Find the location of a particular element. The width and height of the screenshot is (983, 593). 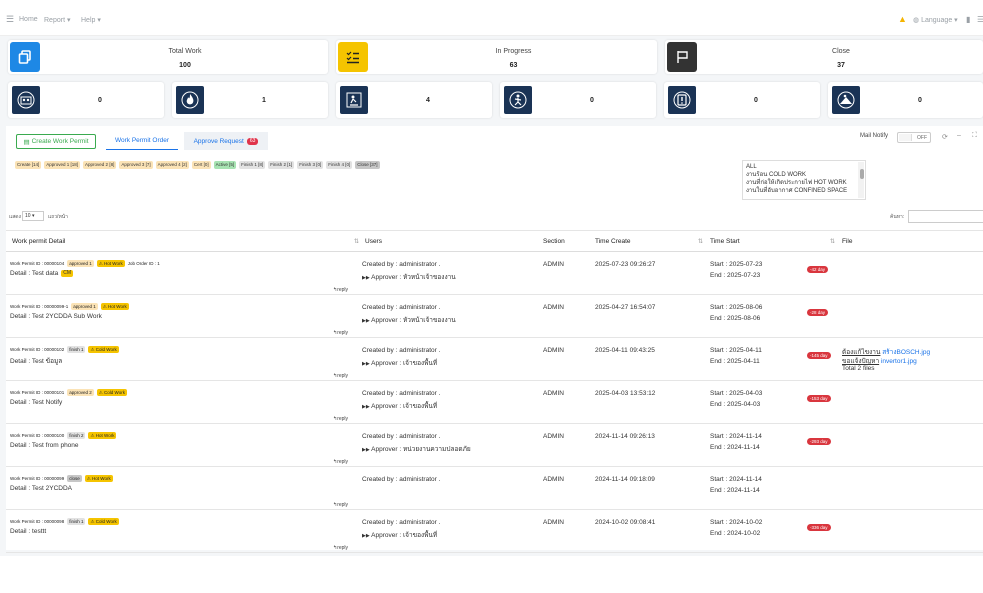

status-filter-pill: Approved 2 [8] is located at coordinates (100, 165).